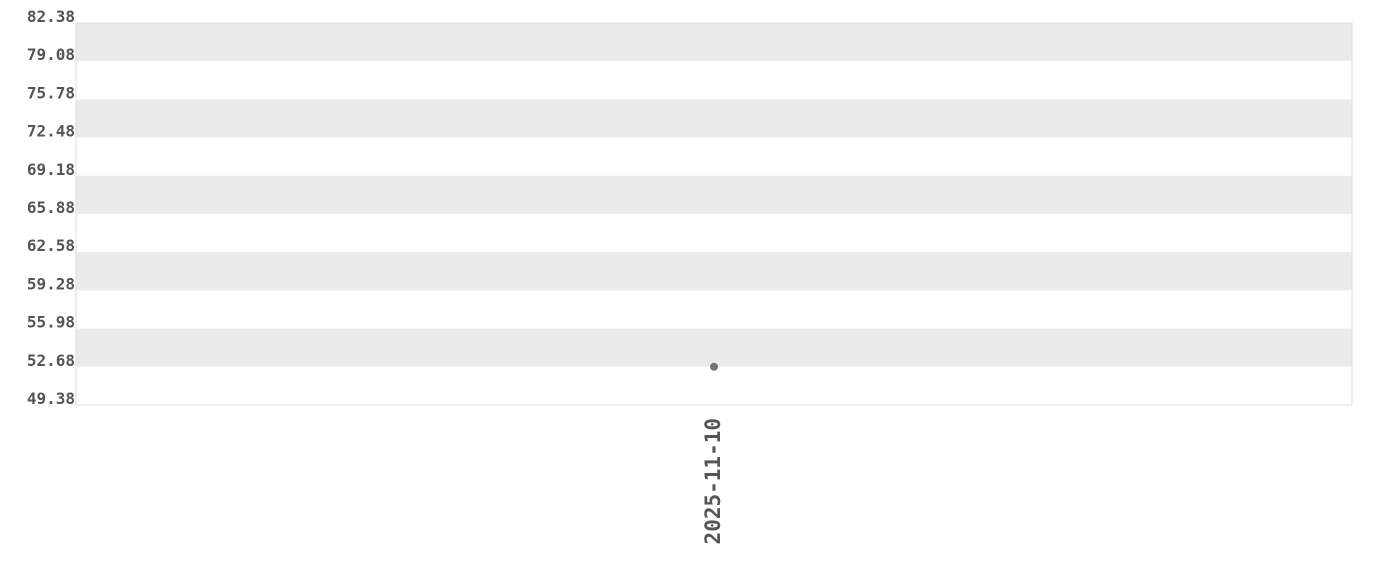 The image size is (1380, 580). What do you see at coordinates (51, 398) in the screenshot?
I see `y-tick-label: 49.38` at bounding box center [51, 398].